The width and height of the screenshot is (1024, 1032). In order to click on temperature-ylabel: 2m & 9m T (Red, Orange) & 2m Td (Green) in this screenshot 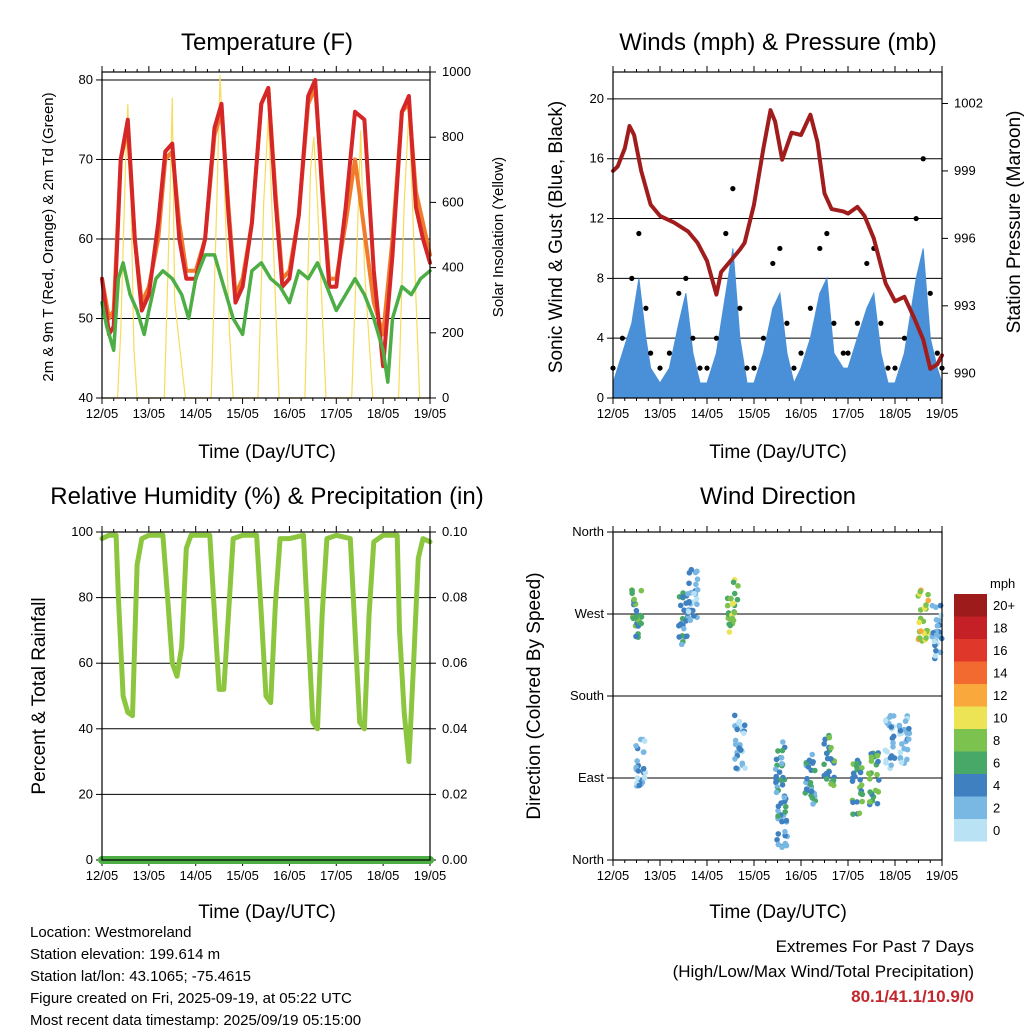, I will do `click(48, 236)`.